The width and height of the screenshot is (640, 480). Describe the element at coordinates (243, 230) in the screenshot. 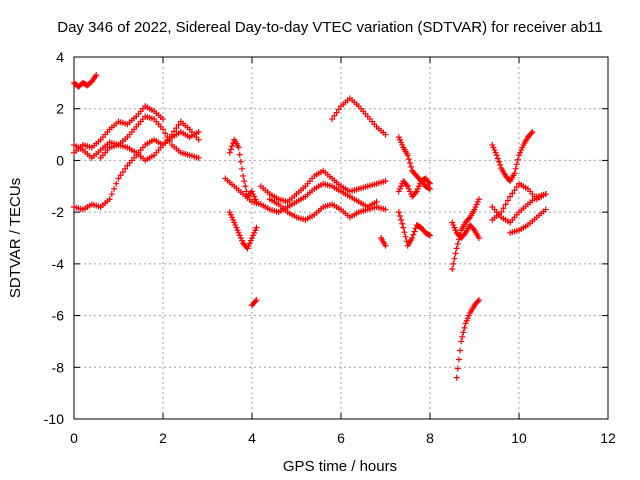

I see `series-arc-h` at that location.